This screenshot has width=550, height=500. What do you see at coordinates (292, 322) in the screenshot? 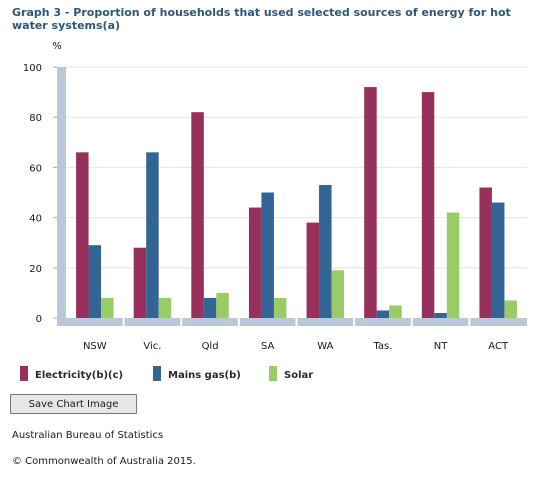
I see `x-axis-band` at bounding box center [292, 322].